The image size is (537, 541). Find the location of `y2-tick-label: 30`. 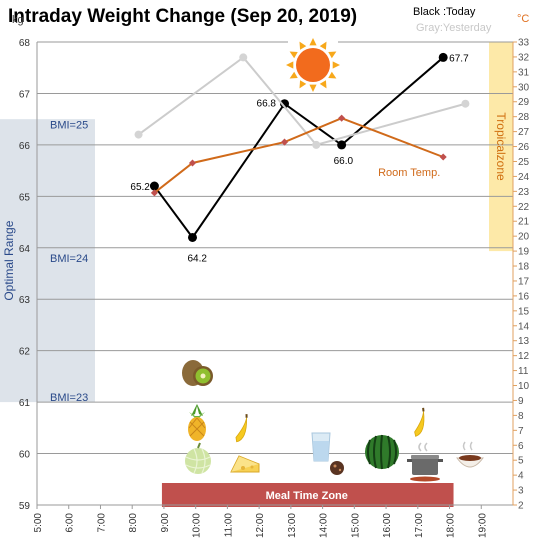

y2-tick-label: 30 is located at coordinates (524, 87).